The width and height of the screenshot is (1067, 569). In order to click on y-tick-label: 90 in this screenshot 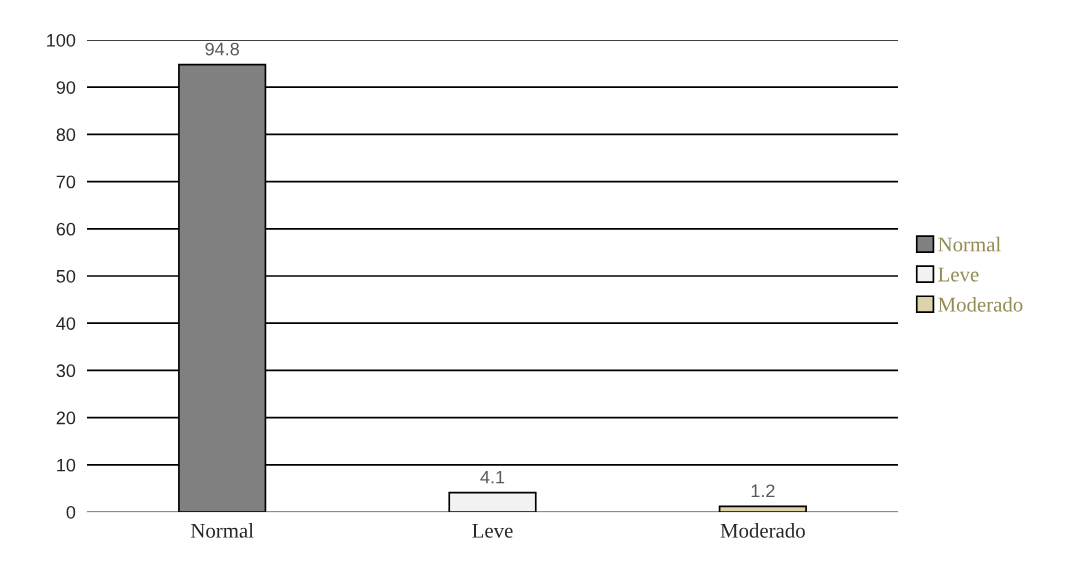, I will do `click(66, 87)`.